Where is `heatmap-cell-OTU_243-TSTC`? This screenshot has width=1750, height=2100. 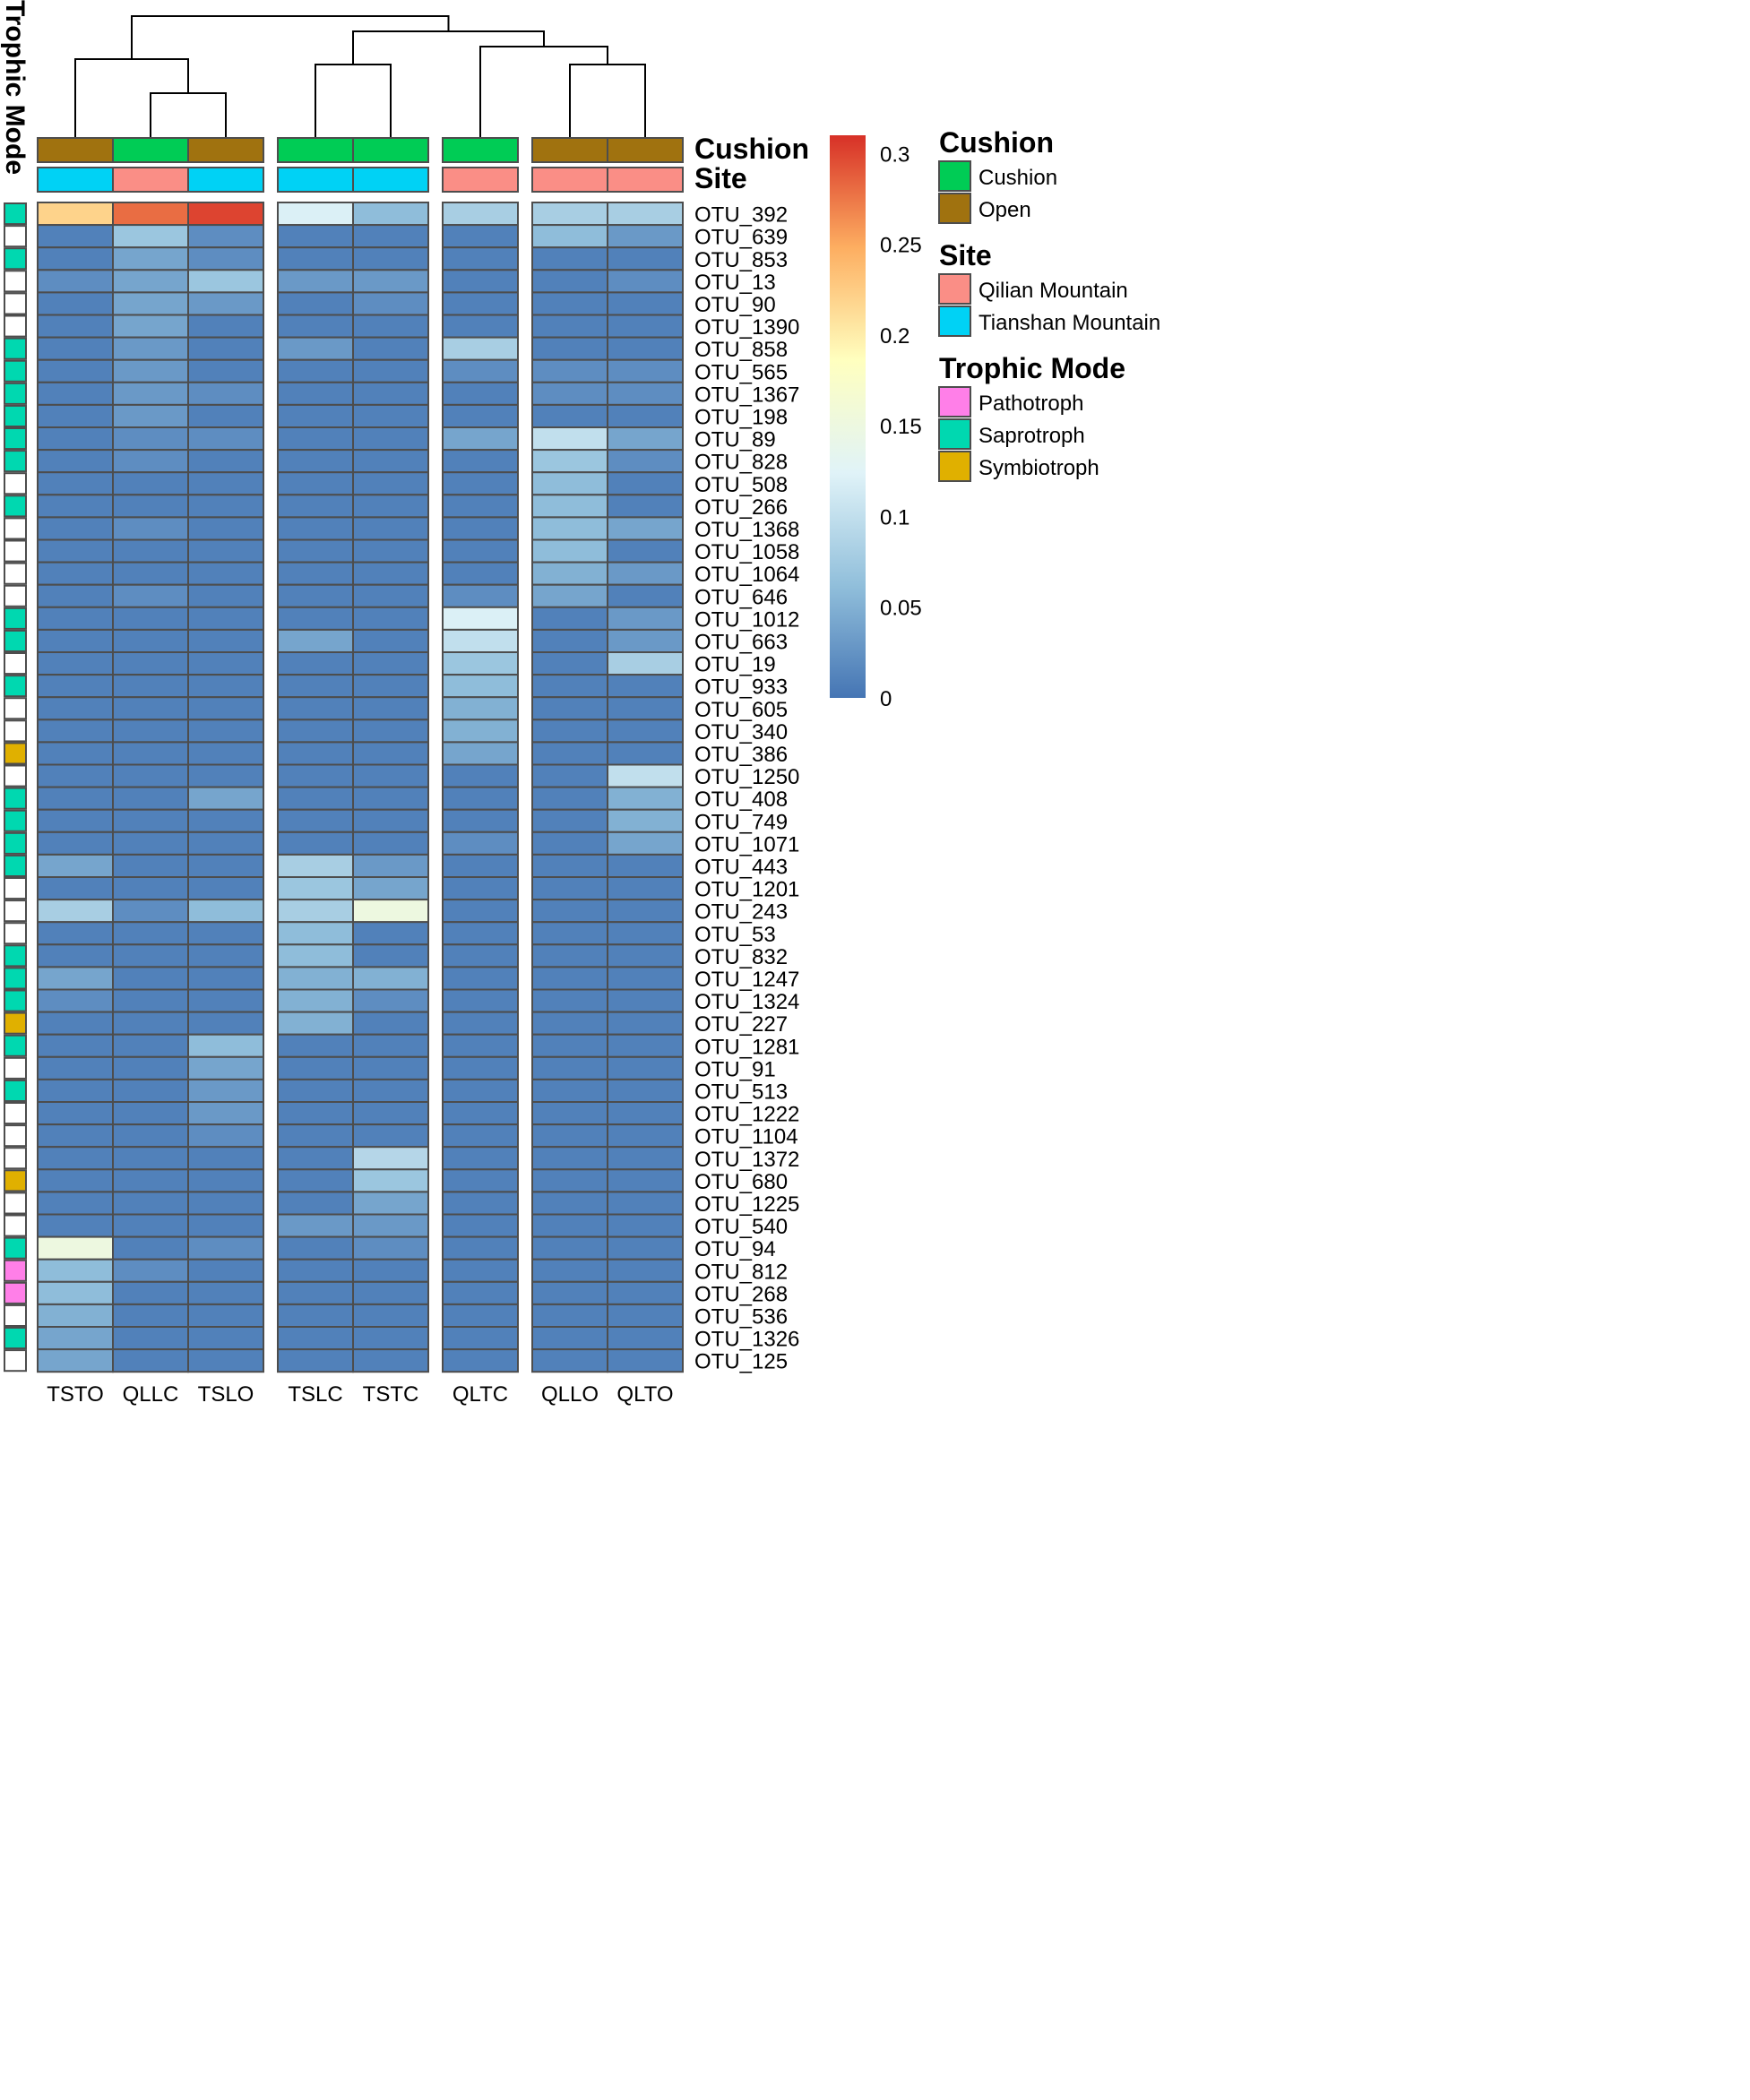 heatmap-cell-OTU_243-TSTC is located at coordinates (391, 911).